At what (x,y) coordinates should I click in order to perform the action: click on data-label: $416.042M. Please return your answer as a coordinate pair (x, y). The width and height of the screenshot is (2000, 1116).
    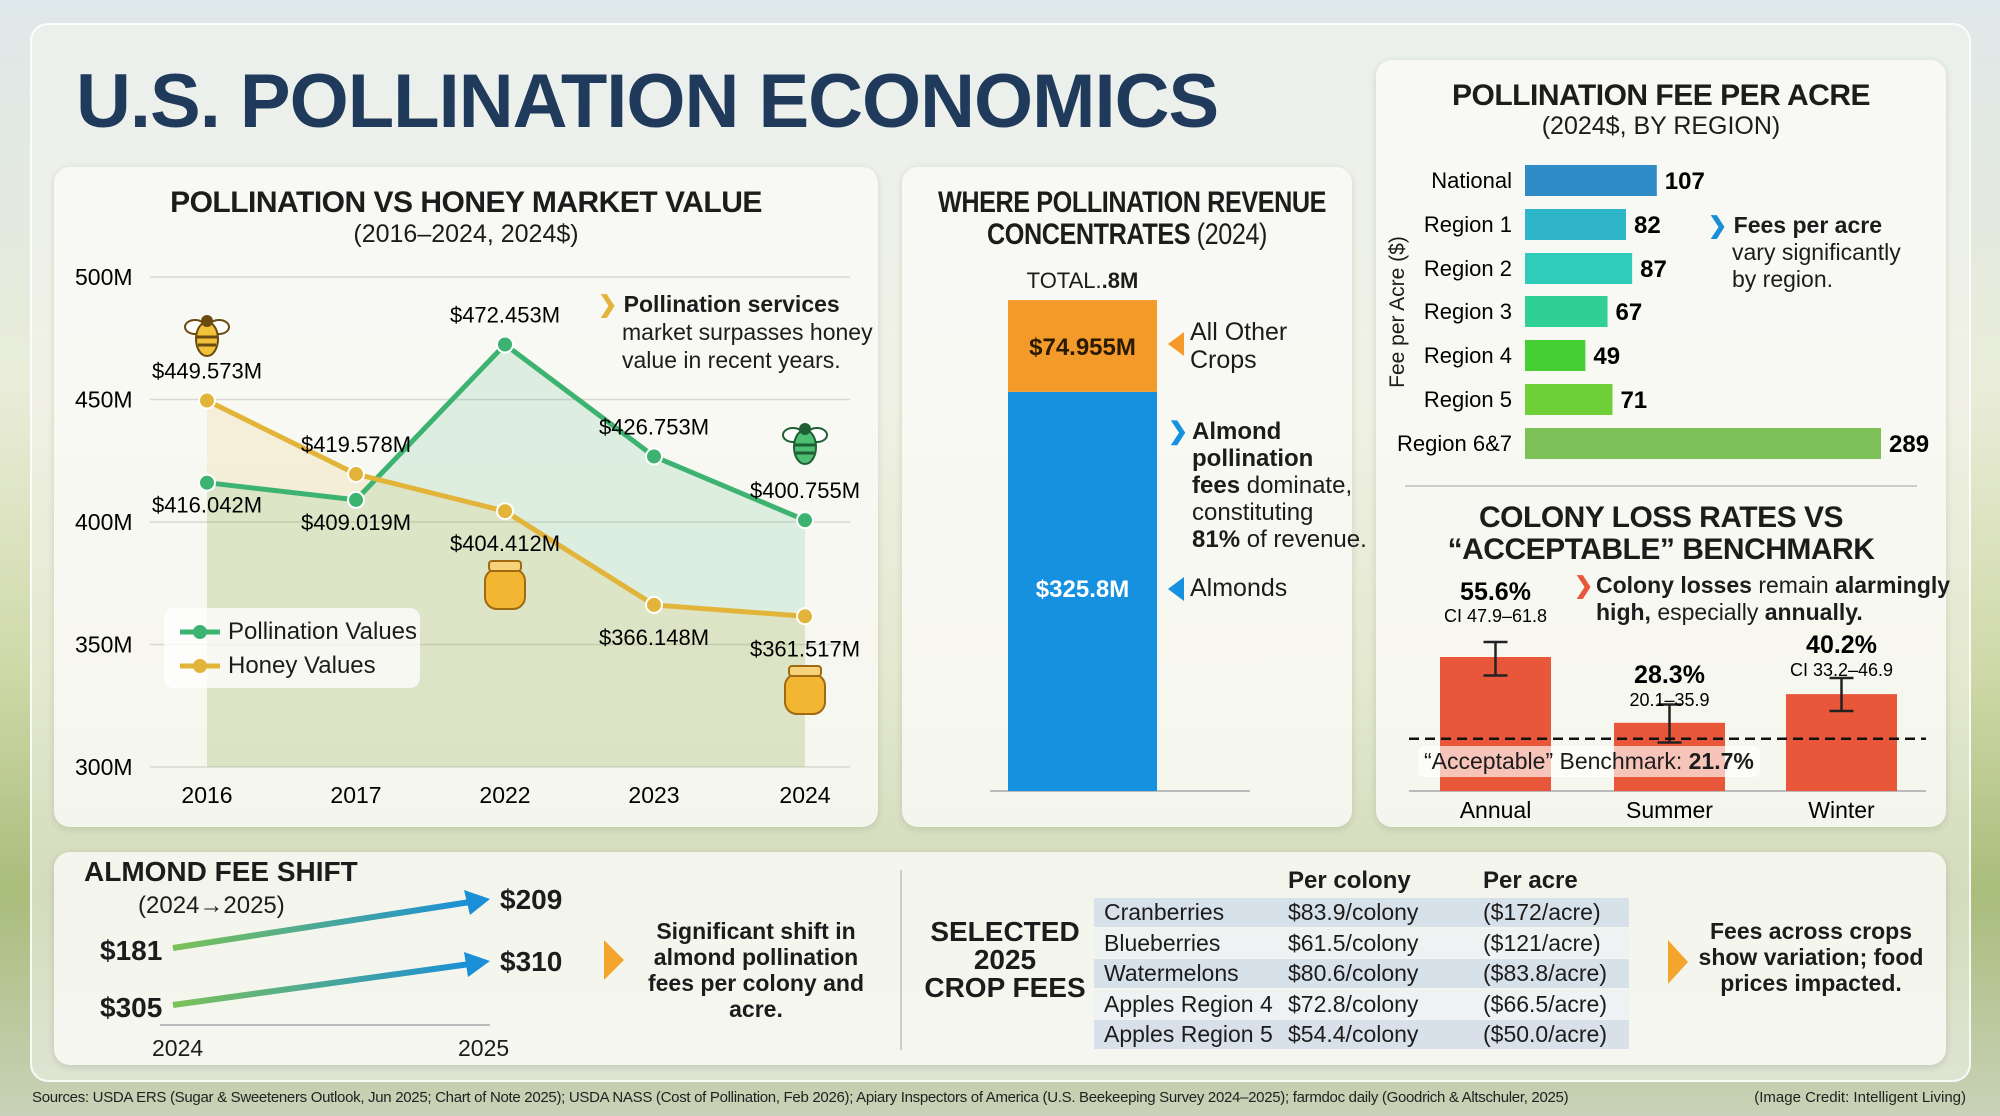
    Looking at the image, I should click on (207, 505).